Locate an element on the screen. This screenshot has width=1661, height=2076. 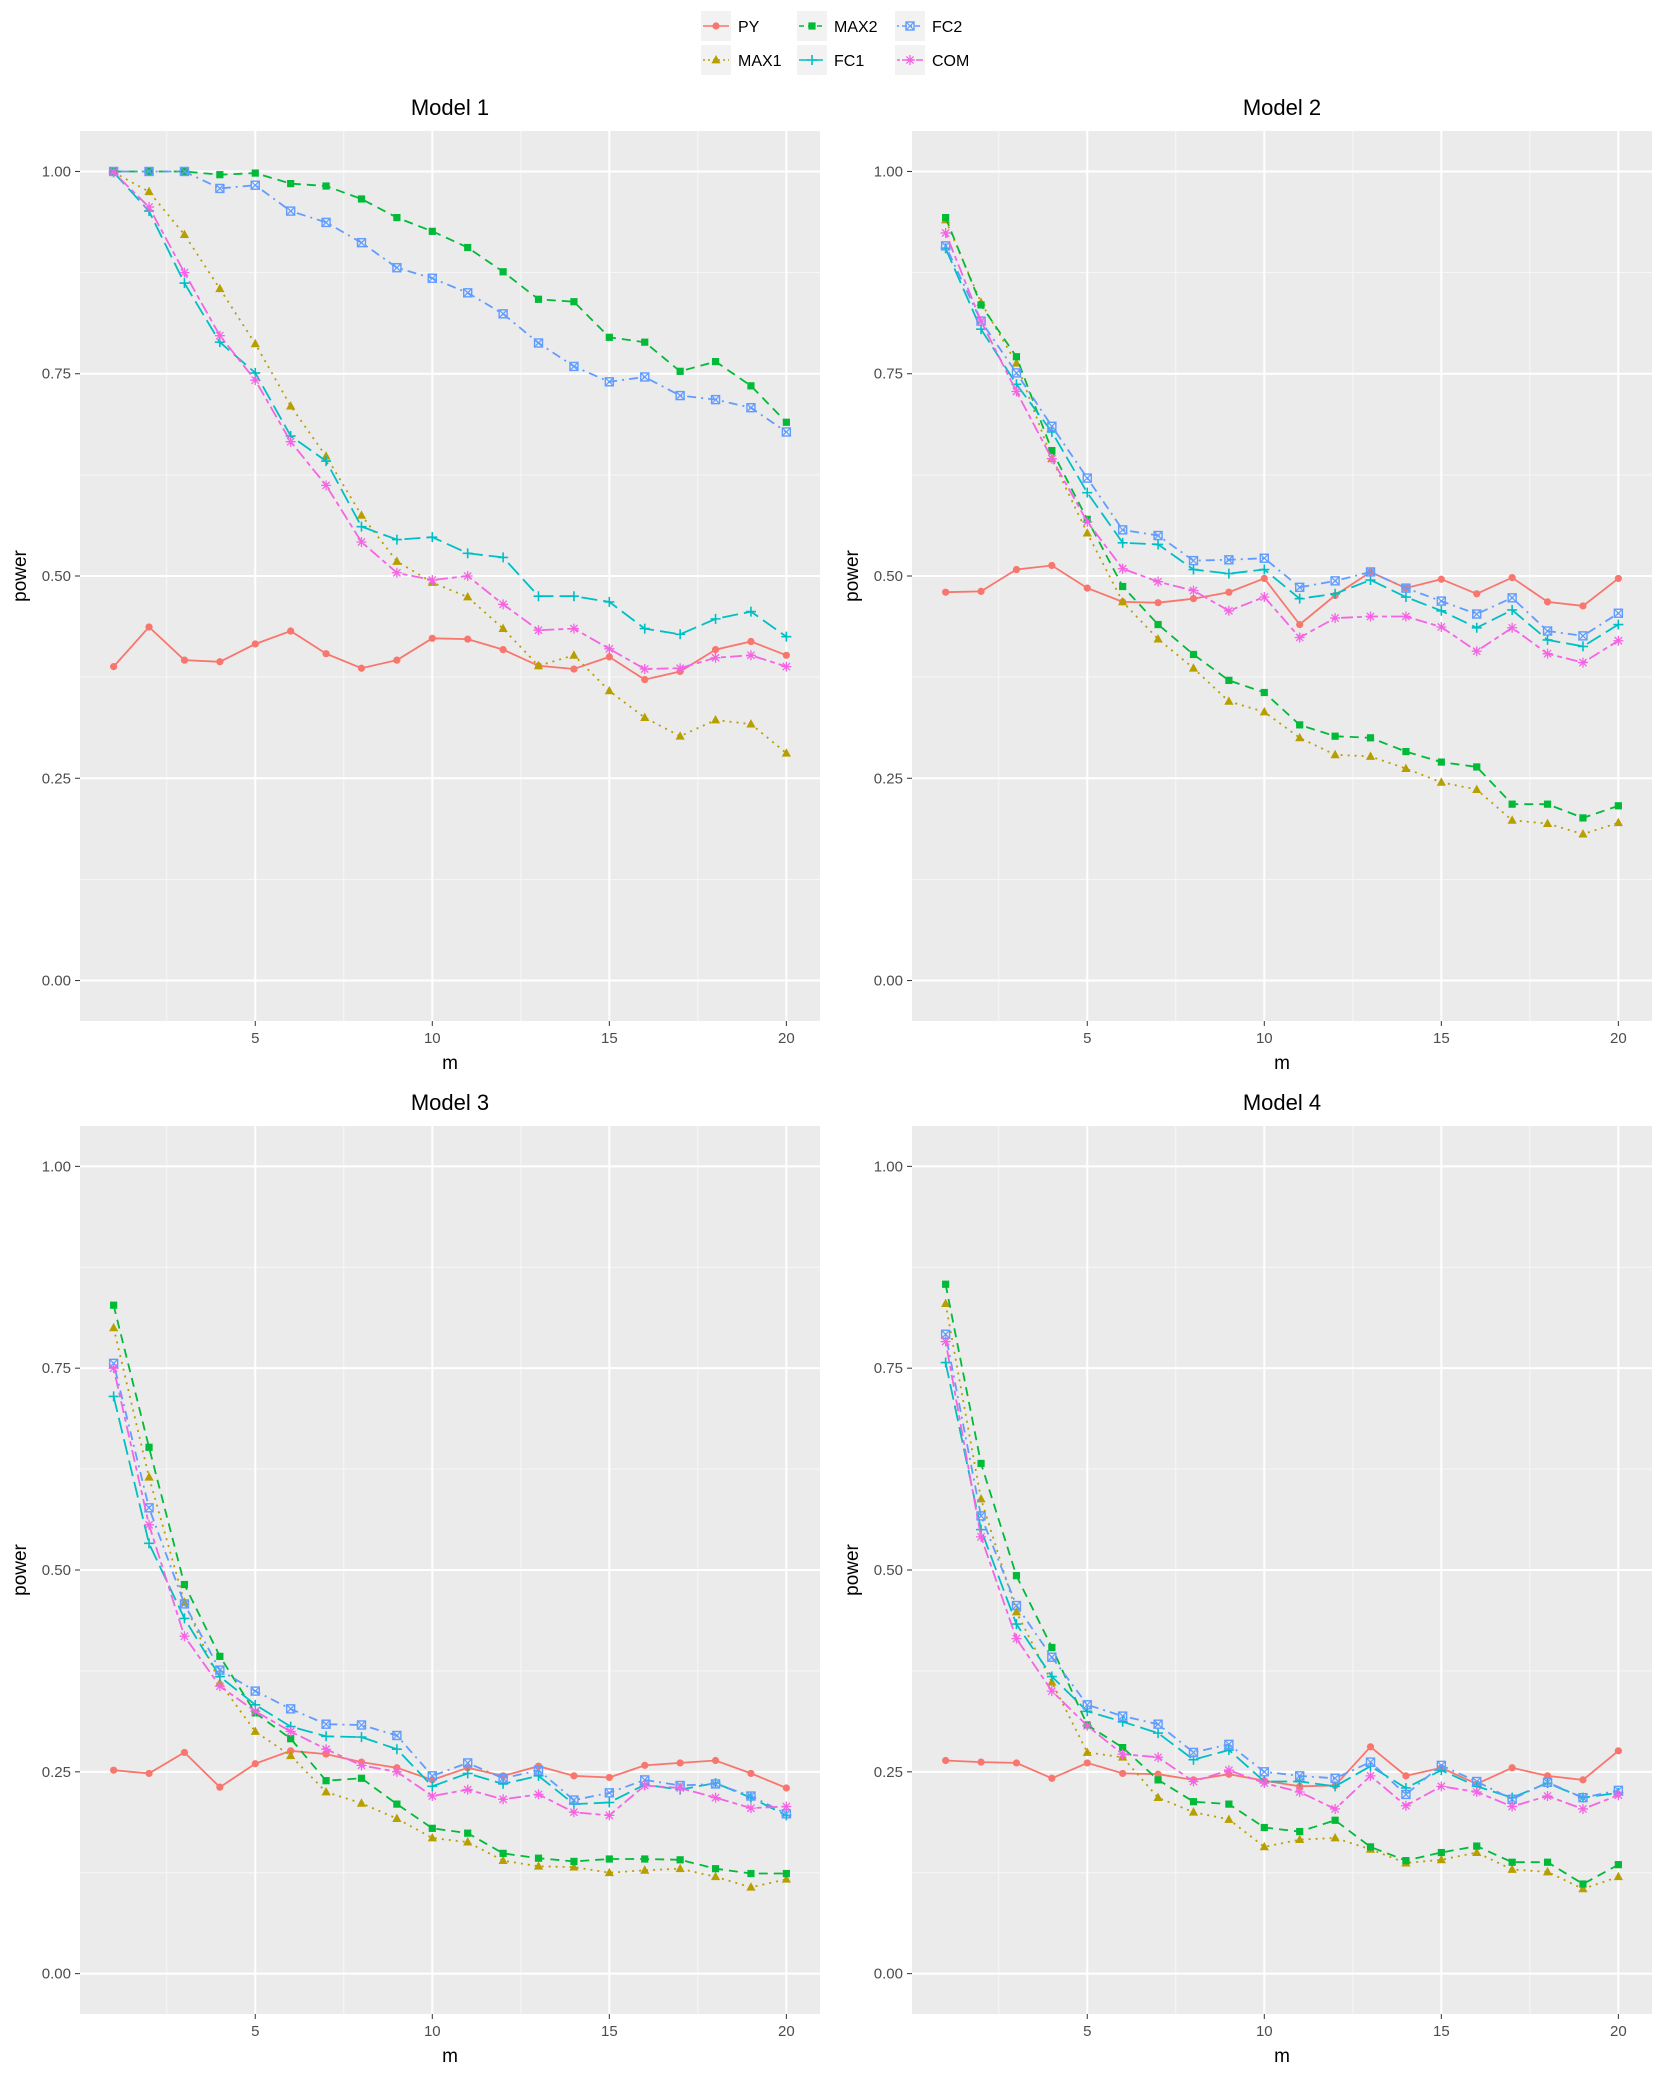
series-line-fc1 is located at coordinates (449, 1606).